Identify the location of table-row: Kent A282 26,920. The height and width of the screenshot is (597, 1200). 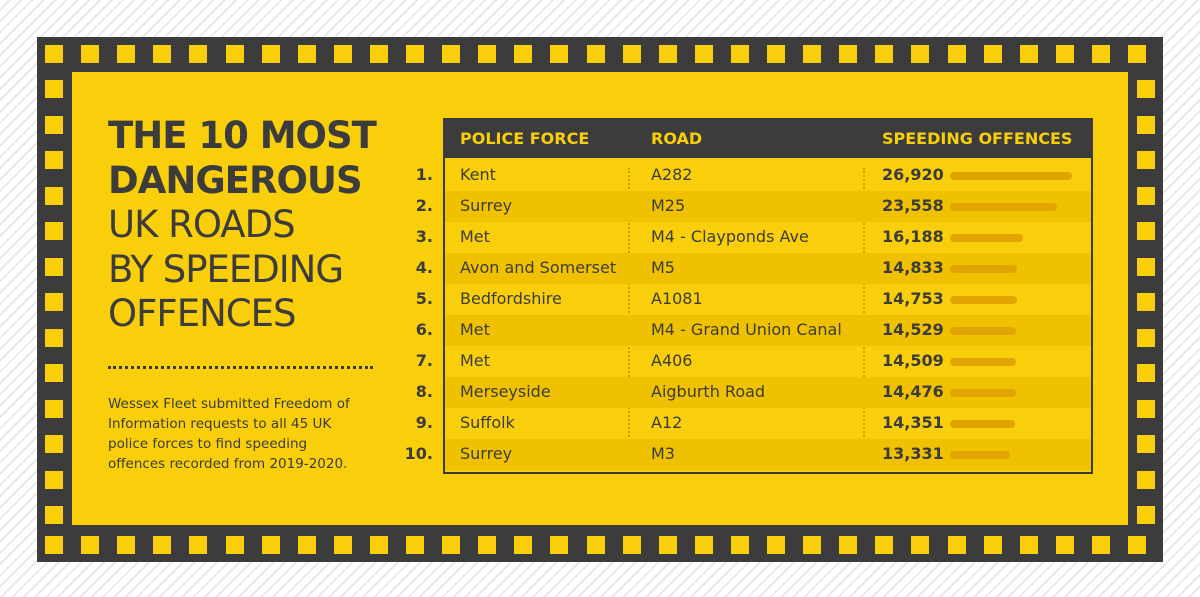
(768, 175).